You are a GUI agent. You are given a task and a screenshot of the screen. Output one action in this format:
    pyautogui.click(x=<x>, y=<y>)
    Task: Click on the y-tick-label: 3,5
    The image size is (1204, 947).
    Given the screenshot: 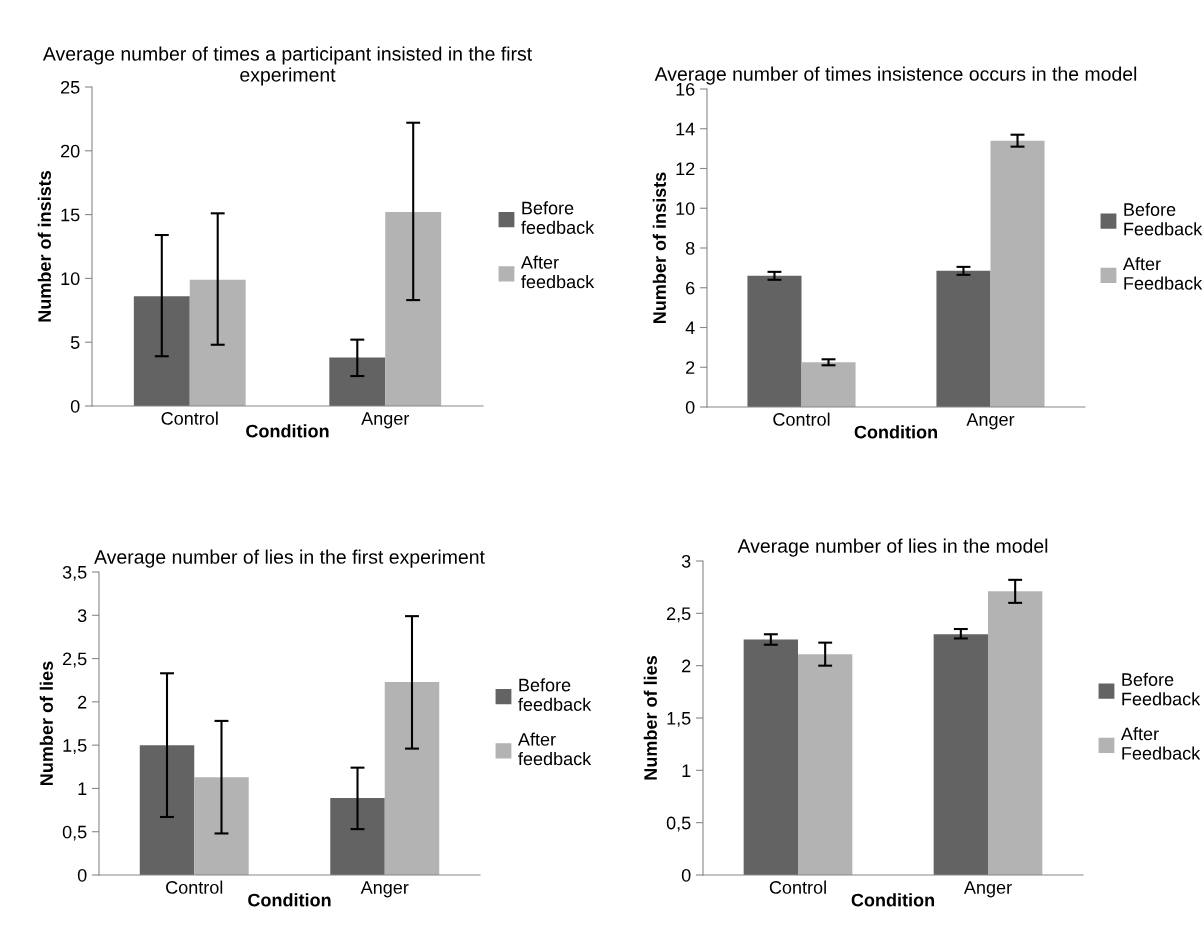 What is the action you would take?
    pyautogui.click(x=74, y=573)
    